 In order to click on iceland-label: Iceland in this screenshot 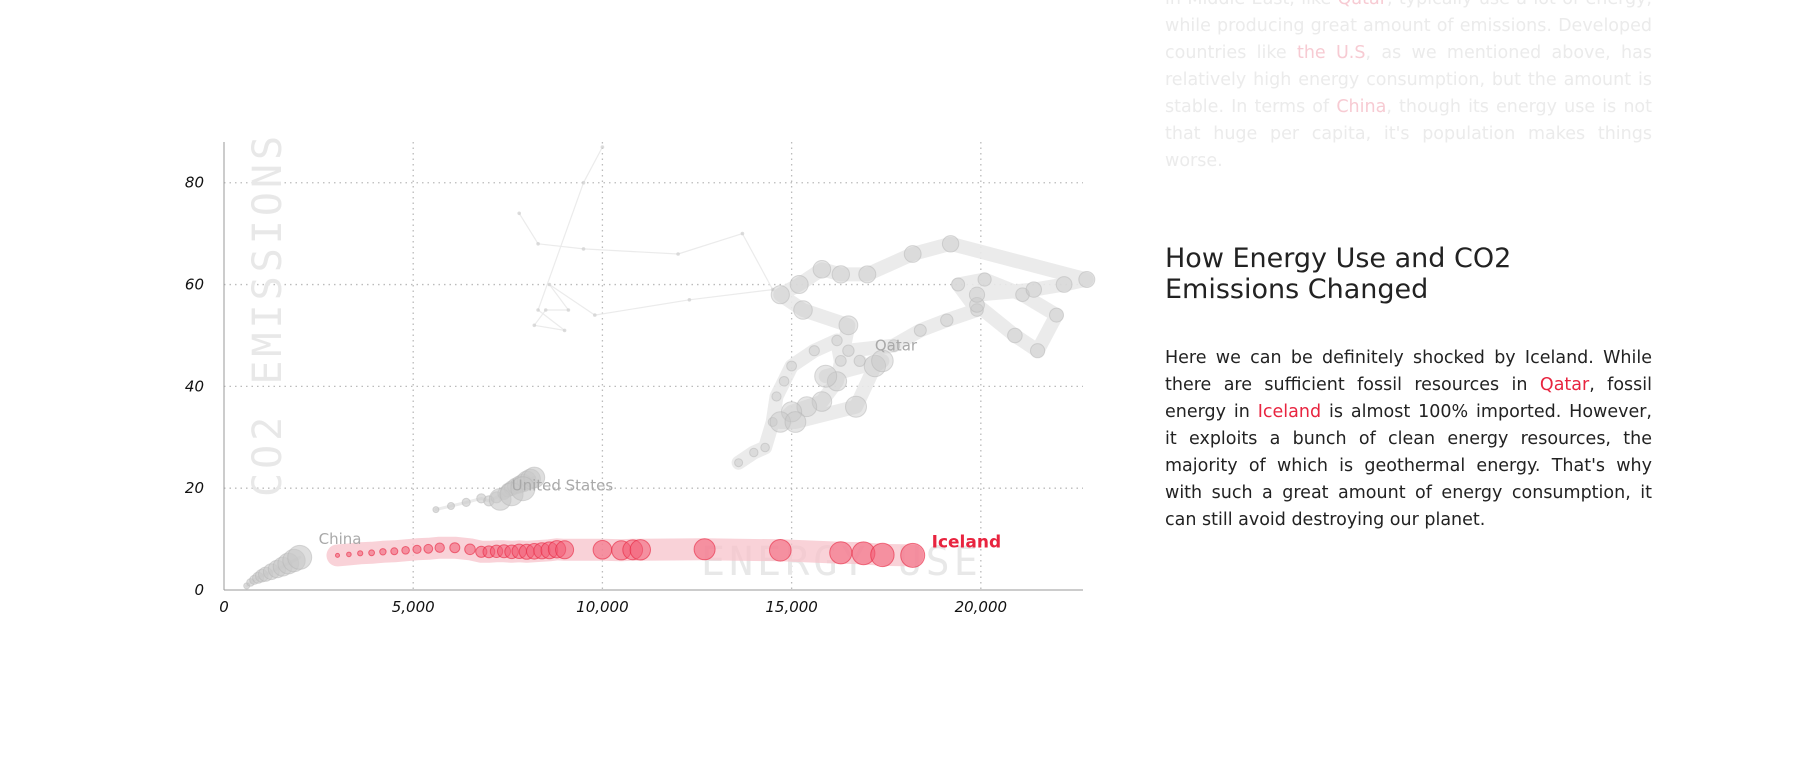, I will do `click(967, 543)`.